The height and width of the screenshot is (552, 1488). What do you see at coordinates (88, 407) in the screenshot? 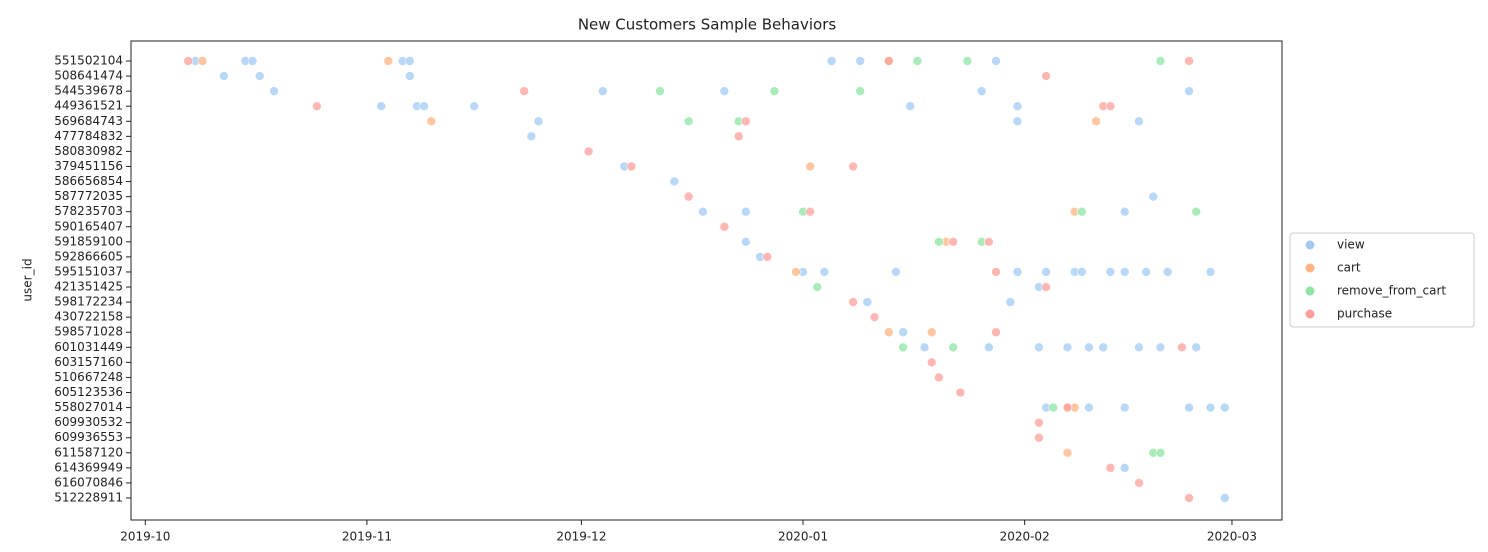
I see `y-tick-label: 558027014` at bounding box center [88, 407].